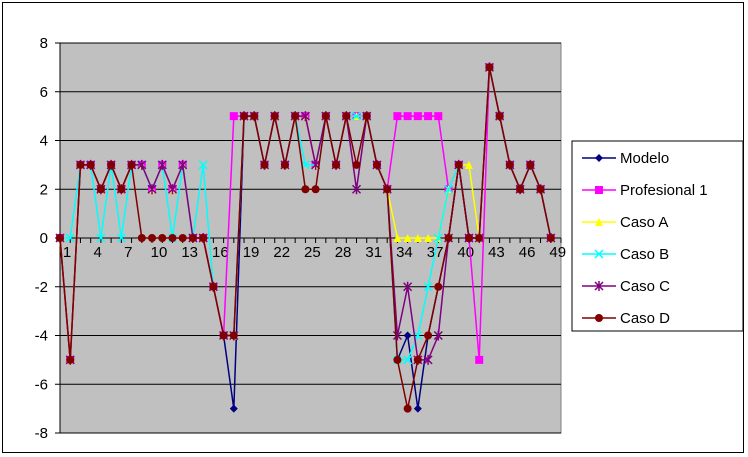  What do you see at coordinates (527, 252) in the screenshot?
I see `x-tick-label: 46` at bounding box center [527, 252].